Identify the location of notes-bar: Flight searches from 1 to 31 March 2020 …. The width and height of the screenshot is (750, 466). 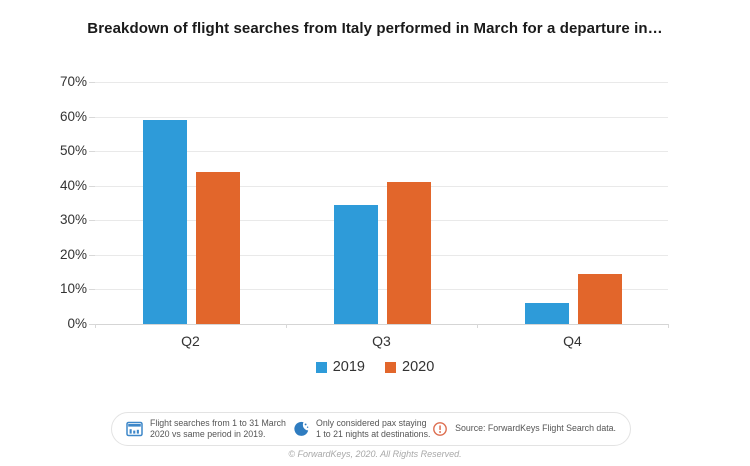
(371, 429).